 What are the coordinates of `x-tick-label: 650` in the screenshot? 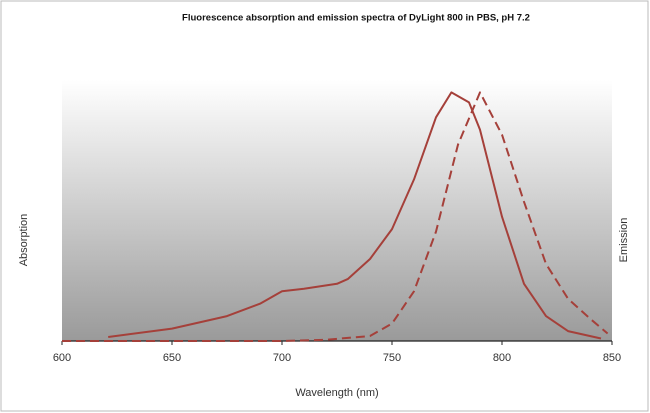 It's located at (172, 358).